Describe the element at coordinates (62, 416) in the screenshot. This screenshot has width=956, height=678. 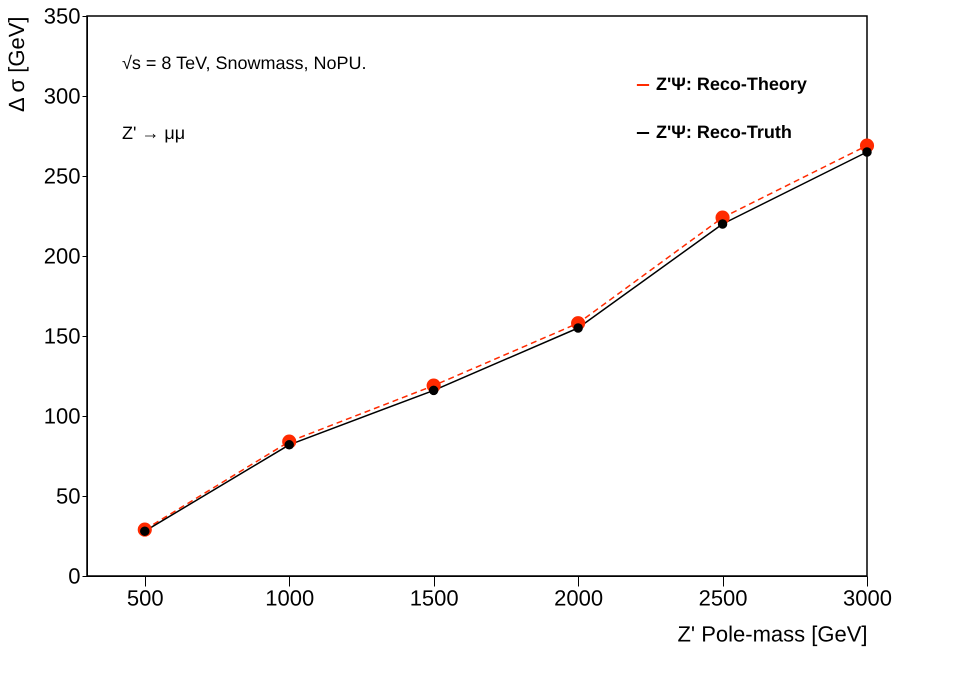
I see `y-tick-label: 100` at that location.